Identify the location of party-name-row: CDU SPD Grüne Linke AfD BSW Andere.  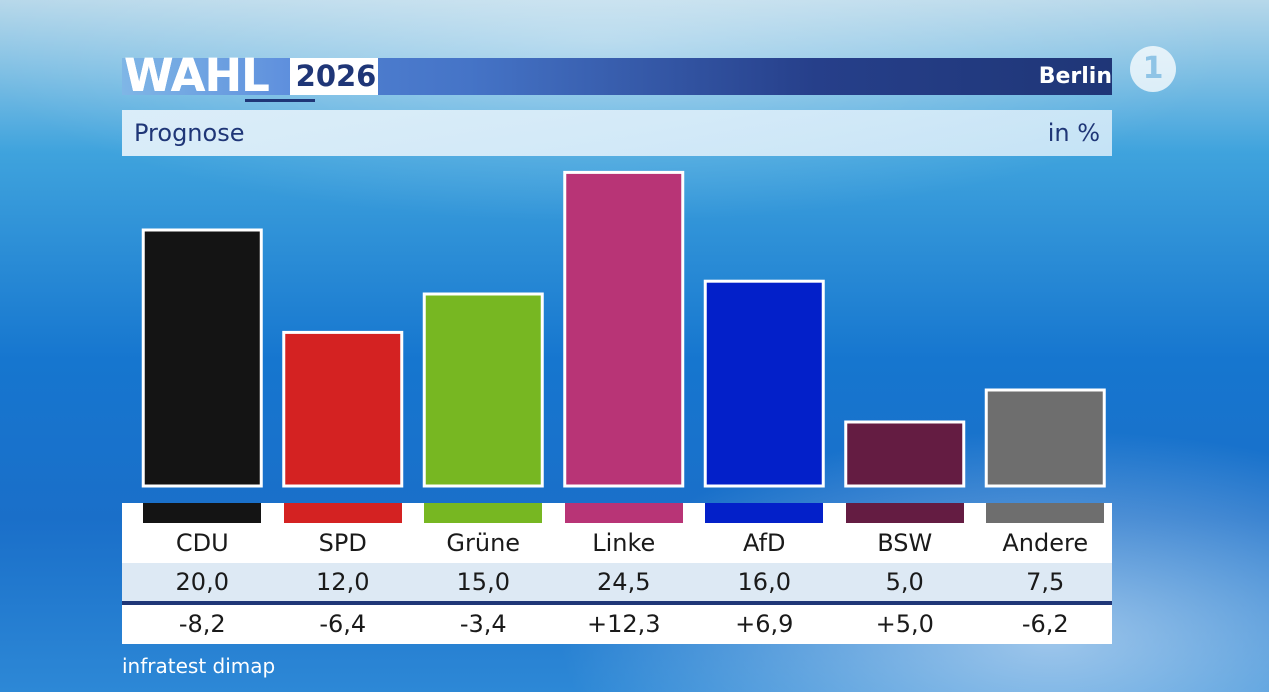
(617, 543).